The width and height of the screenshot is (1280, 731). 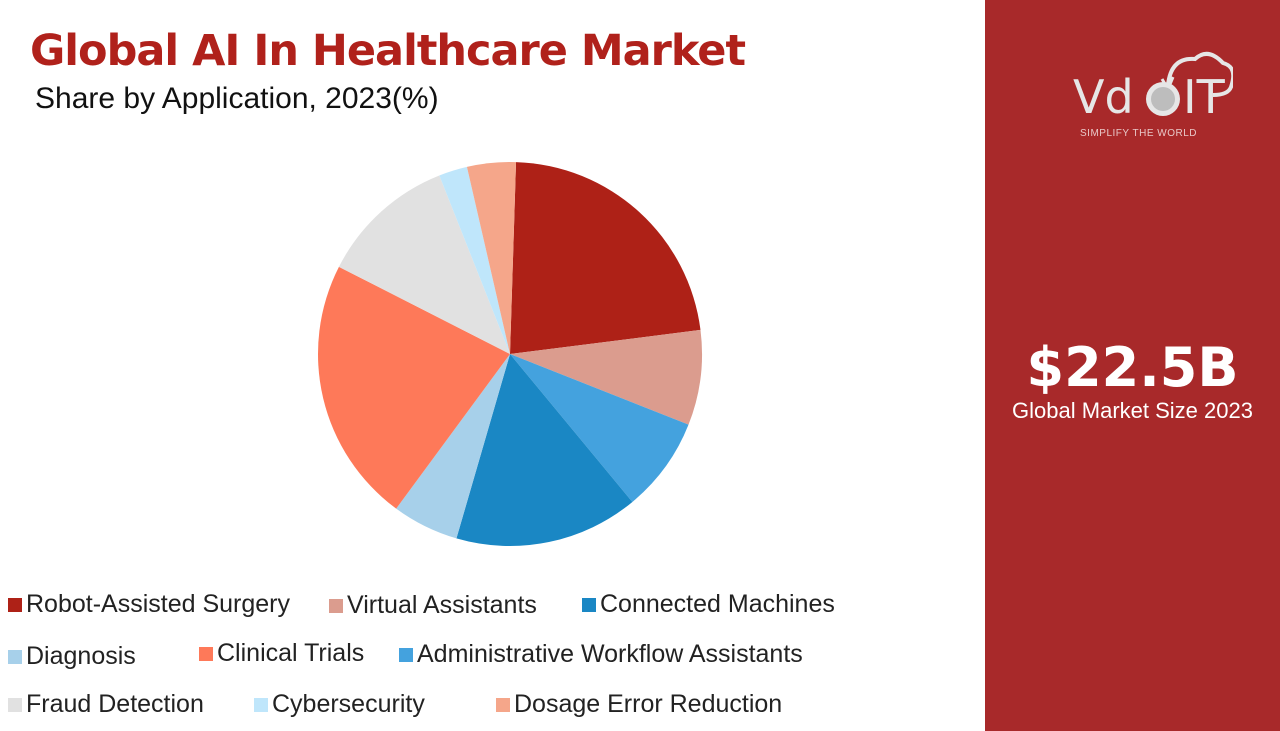 What do you see at coordinates (442, 605) in the screenshot?
I see `legend-label: Virtual Assistants` at bounding box center [442, 605].